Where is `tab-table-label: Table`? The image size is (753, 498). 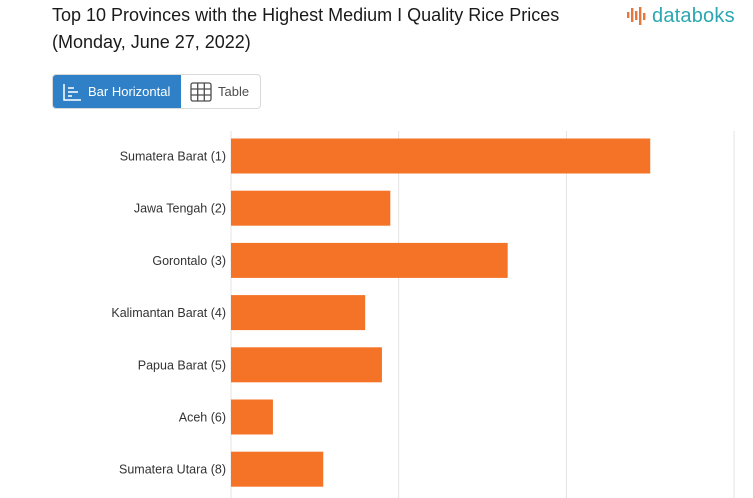 tab-table-label: Table is located at coordinates (234, 91).